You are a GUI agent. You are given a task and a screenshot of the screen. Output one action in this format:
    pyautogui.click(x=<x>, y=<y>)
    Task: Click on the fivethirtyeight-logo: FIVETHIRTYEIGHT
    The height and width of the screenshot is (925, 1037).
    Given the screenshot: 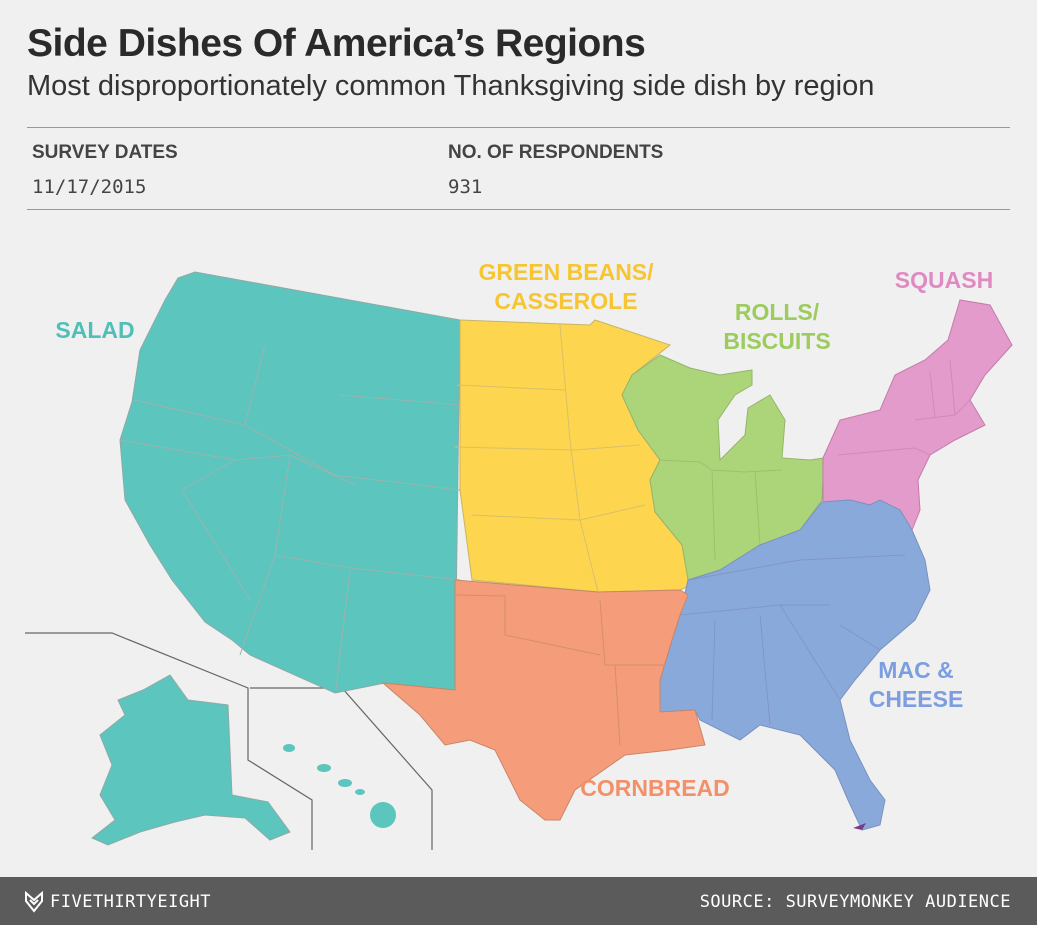 What is the action you would take?
    pyautogui.click(x=117, y=902)
    